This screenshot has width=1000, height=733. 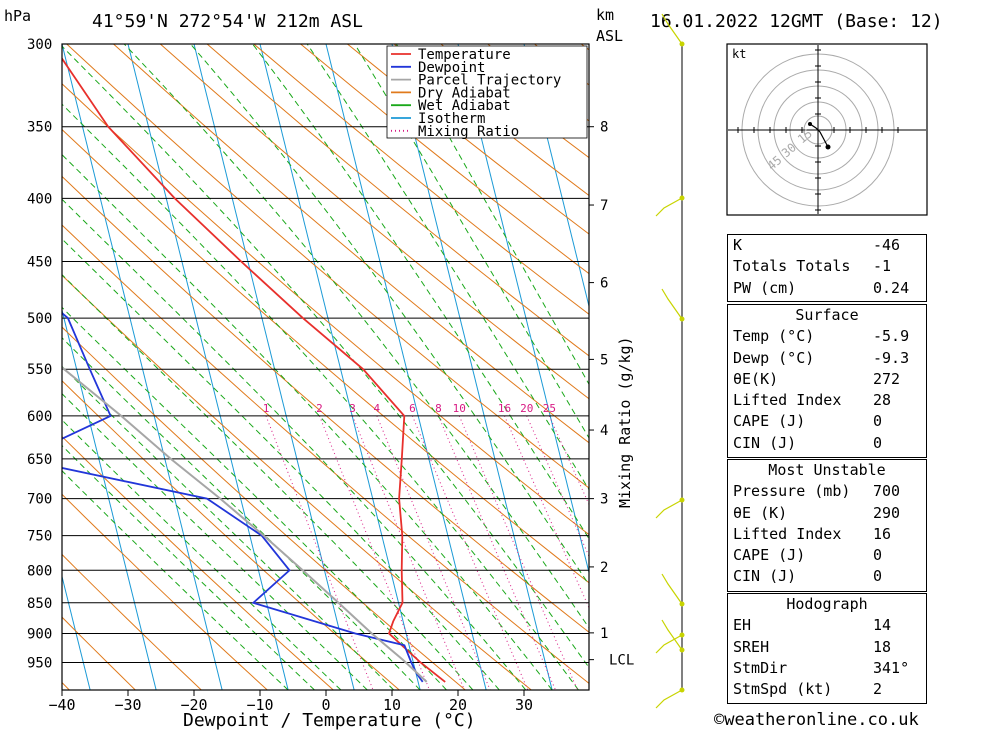 I want to click on km-tick-label: 6, so click(x=604, y=284).